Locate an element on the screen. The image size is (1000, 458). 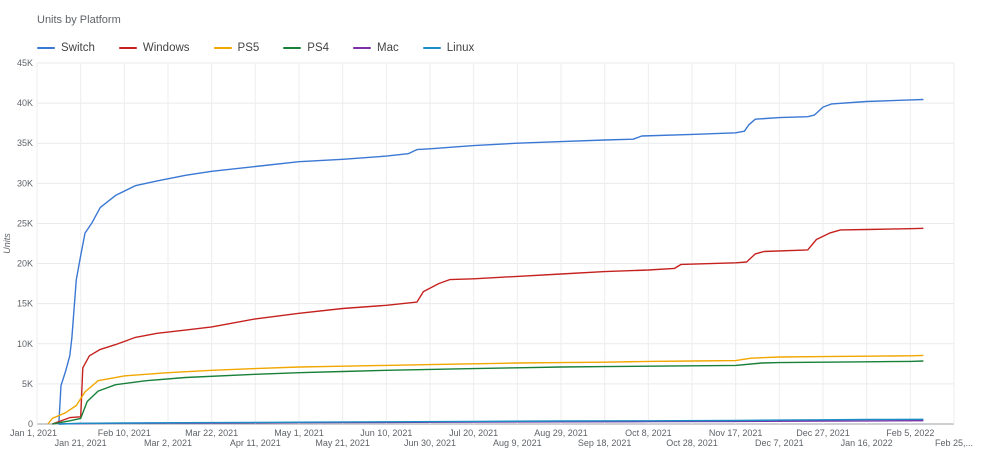
x-tick-label: Jan 21, 2021 is located at coordinates (81, 443).